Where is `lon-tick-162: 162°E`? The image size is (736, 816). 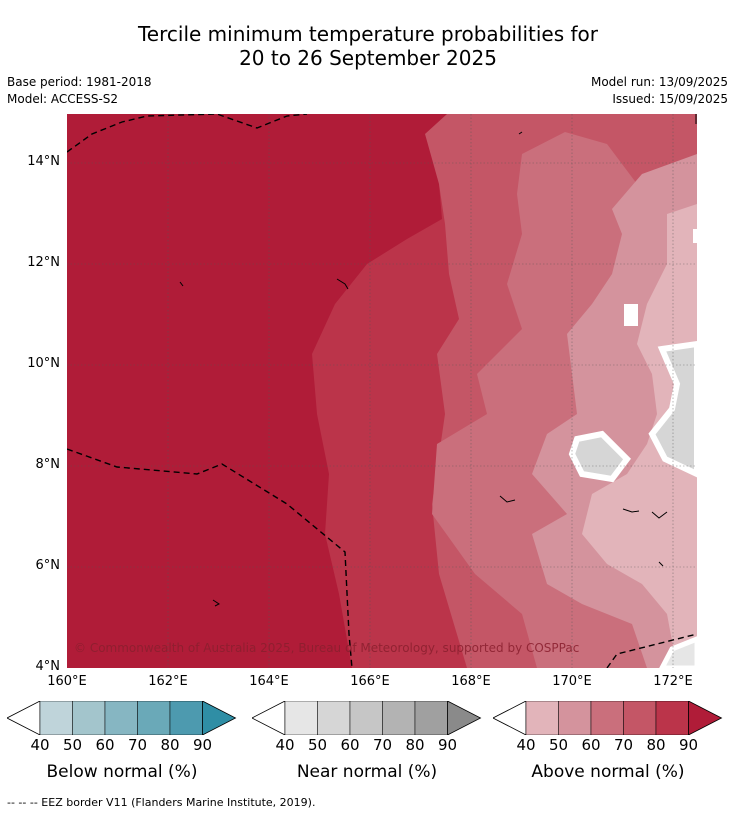 lon-tick-162: 162°E is located at coordinates (168, 681).